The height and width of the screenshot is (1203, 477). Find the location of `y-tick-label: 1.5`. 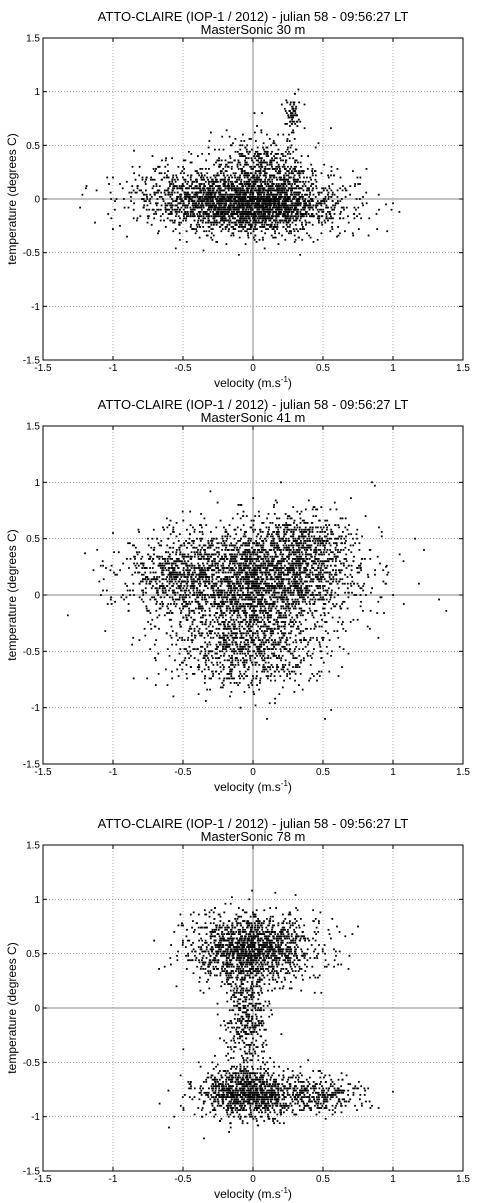

y-tick-label: 1.5 is located at coordinates (33, 39).